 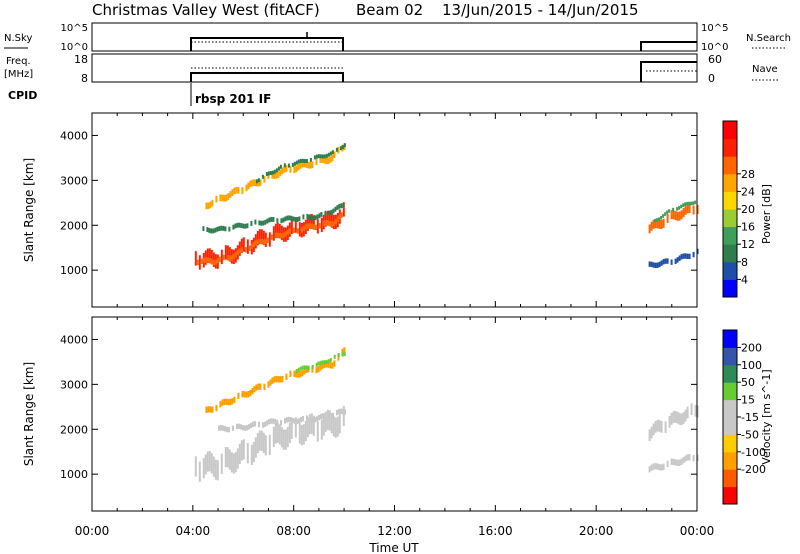 What do you see at coordinates (748, 227) in the screenshot?
I see `power-colorbar-tick-label: 16` at bounding box center [748, 227].